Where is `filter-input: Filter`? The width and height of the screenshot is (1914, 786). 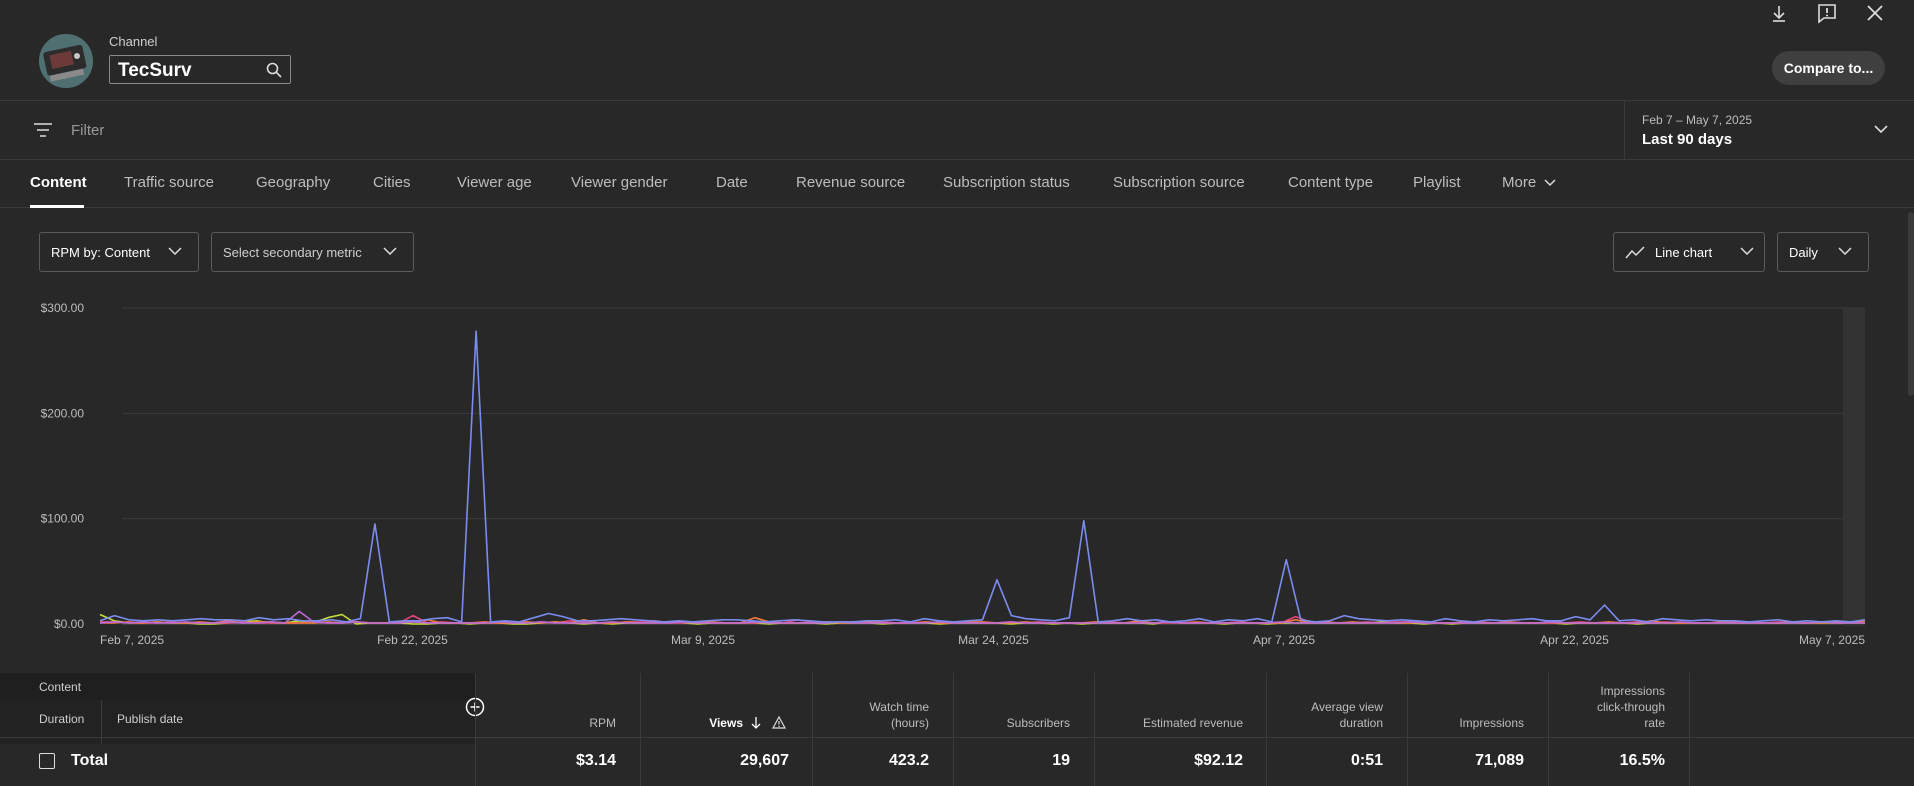 filter-input: Filter is located at coordinates (88, 130).